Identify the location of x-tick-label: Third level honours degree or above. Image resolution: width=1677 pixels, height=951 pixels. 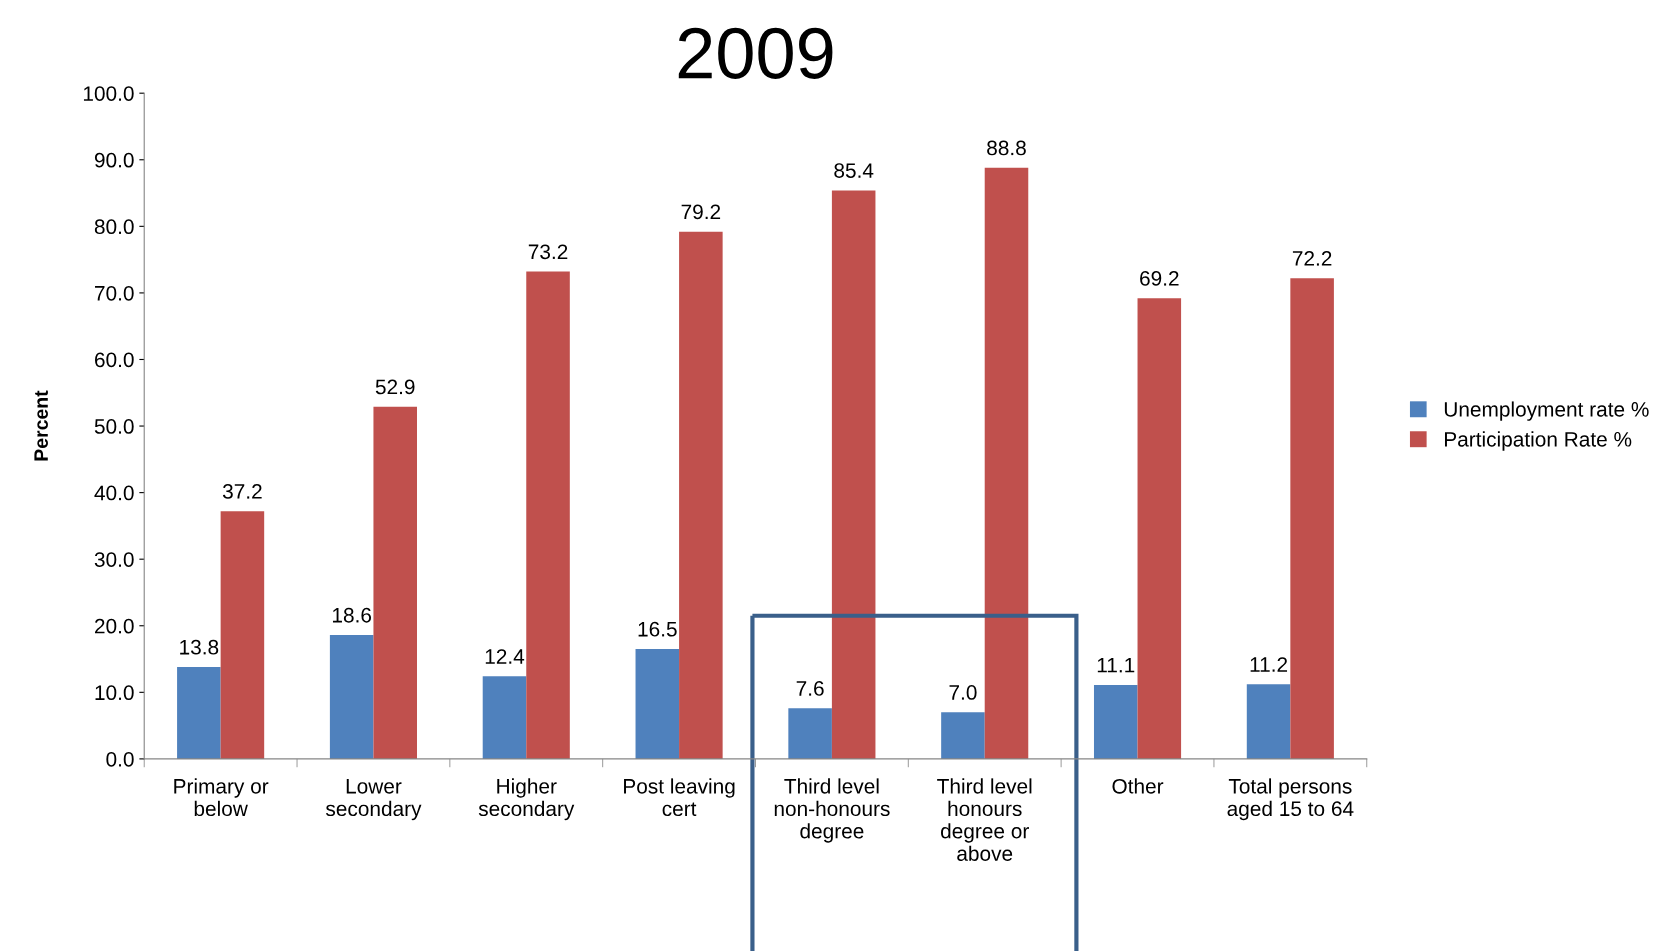
(984, 819).